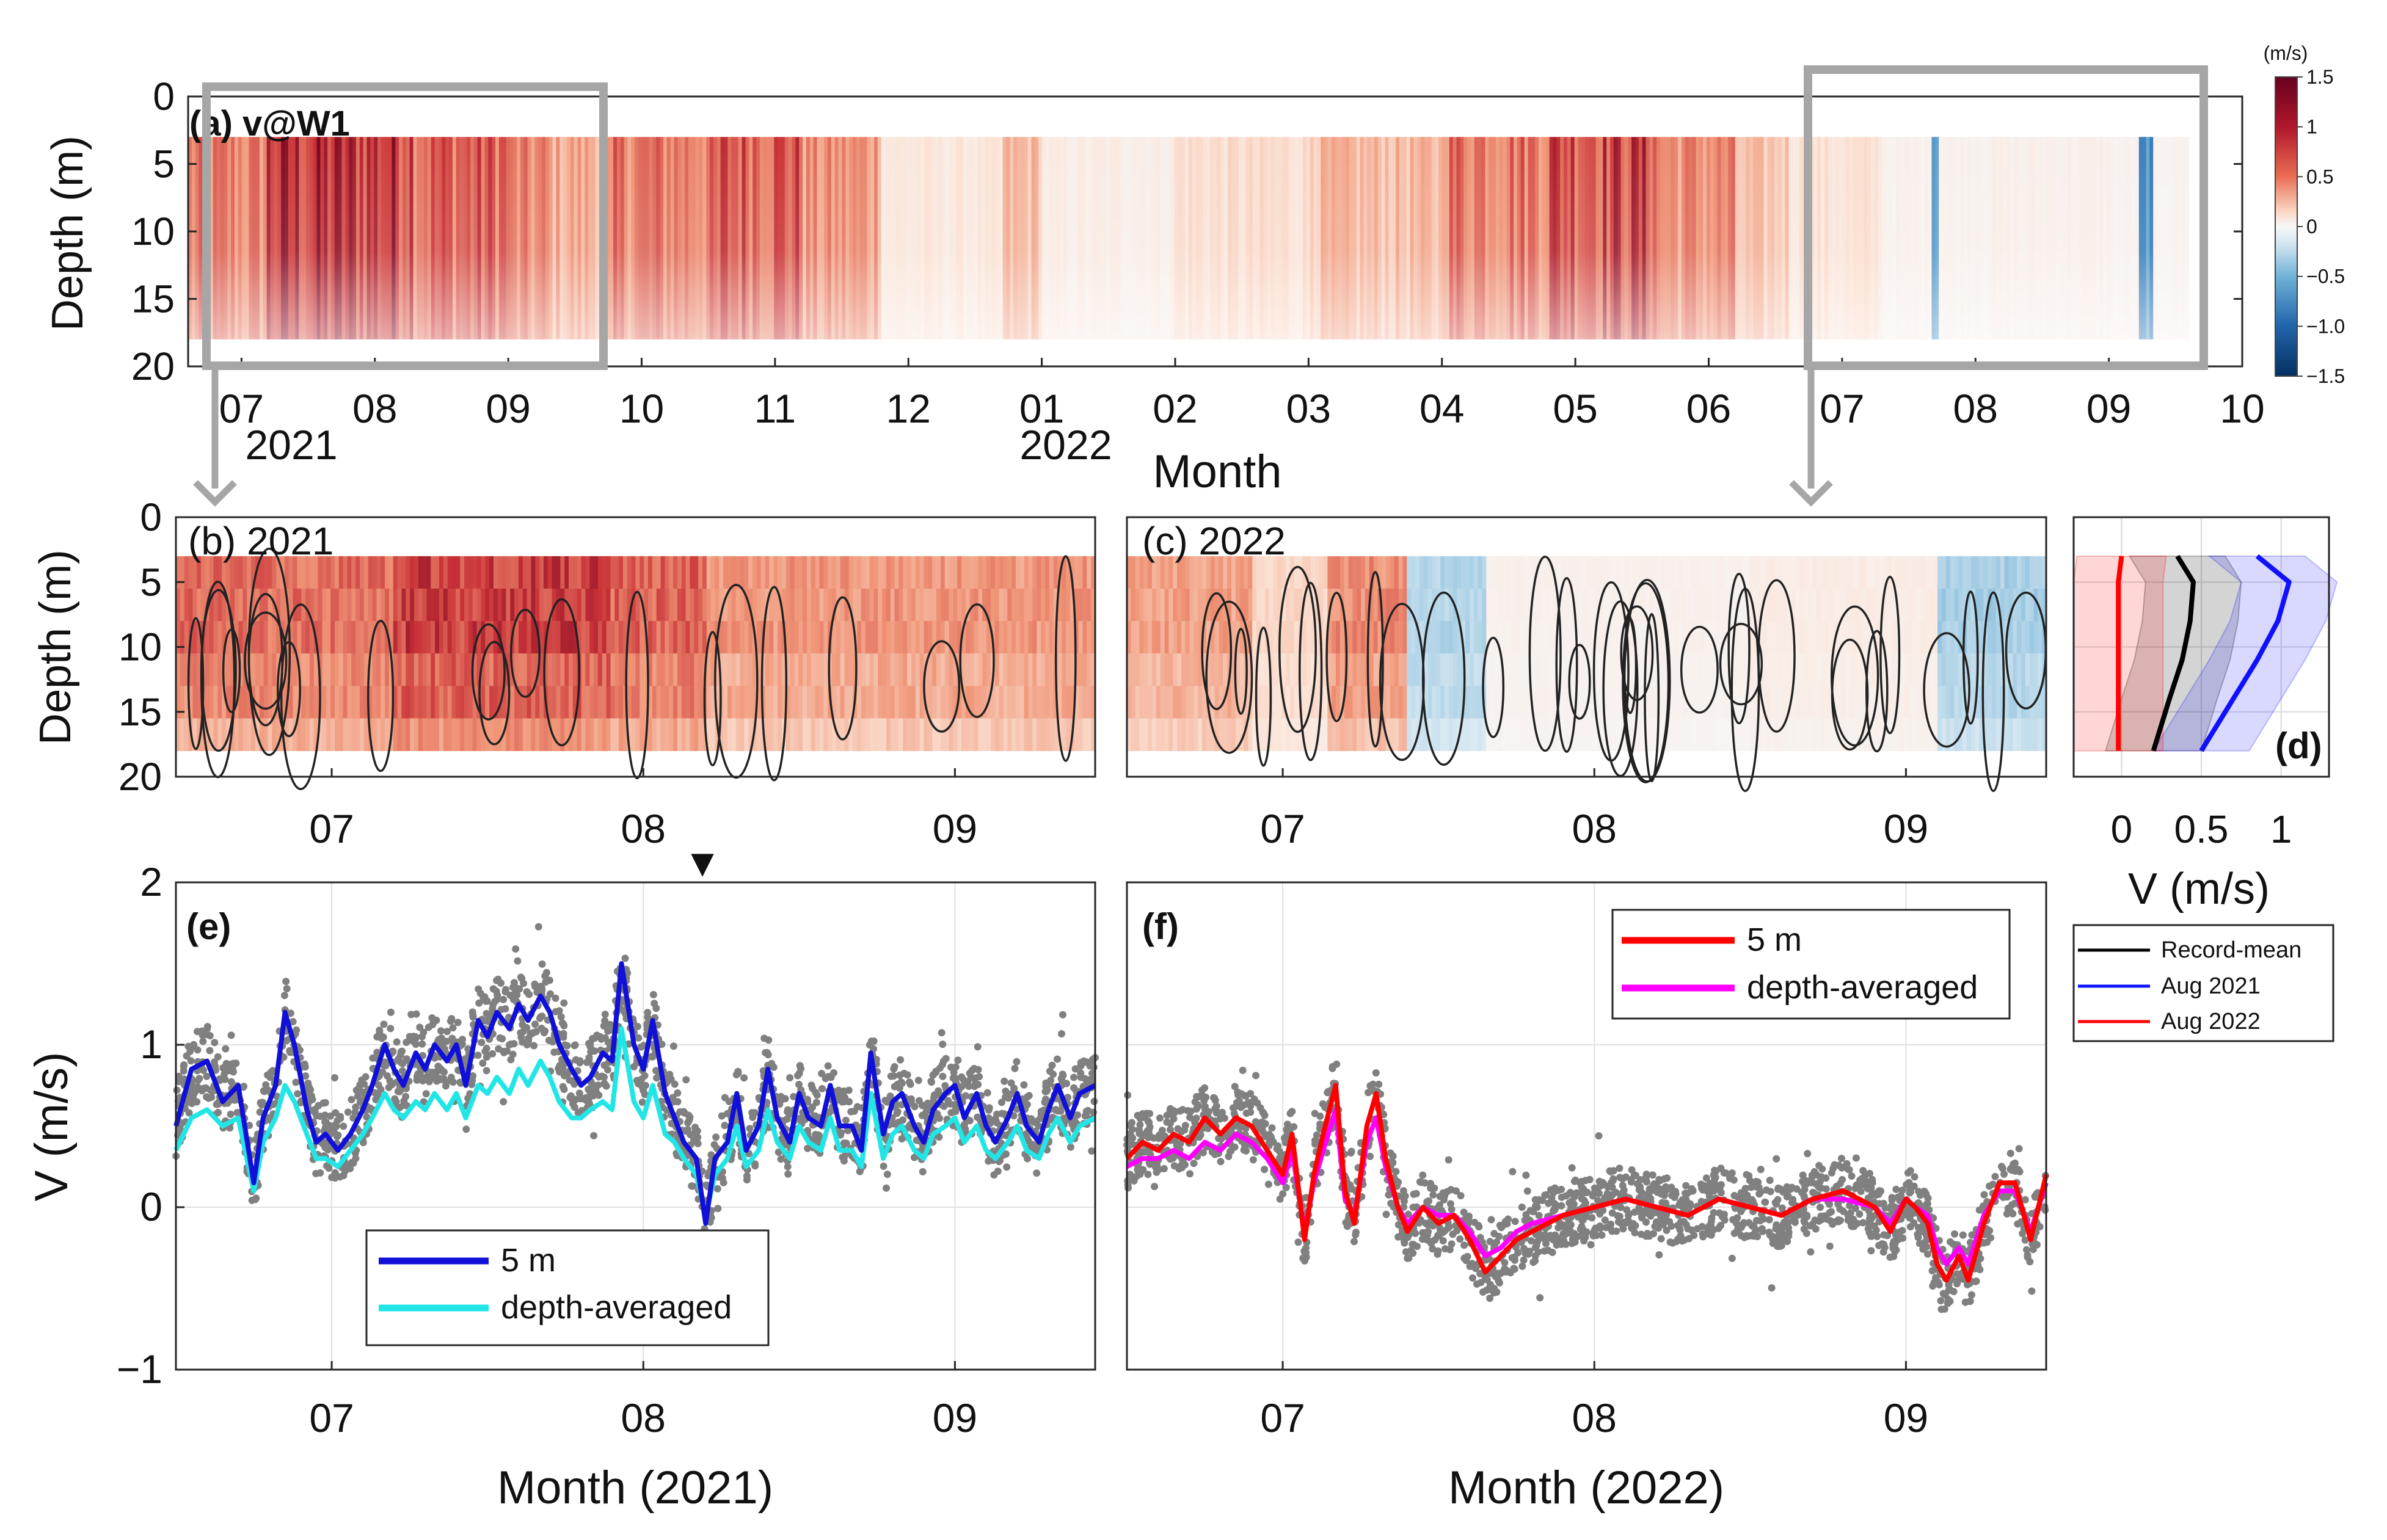 The height and width of the screenshot is (1540, 2387). What do you see at coordinates (1263, 697) in the screenshot?
I see `c-contours-line` at bounding box center [1263, 697].